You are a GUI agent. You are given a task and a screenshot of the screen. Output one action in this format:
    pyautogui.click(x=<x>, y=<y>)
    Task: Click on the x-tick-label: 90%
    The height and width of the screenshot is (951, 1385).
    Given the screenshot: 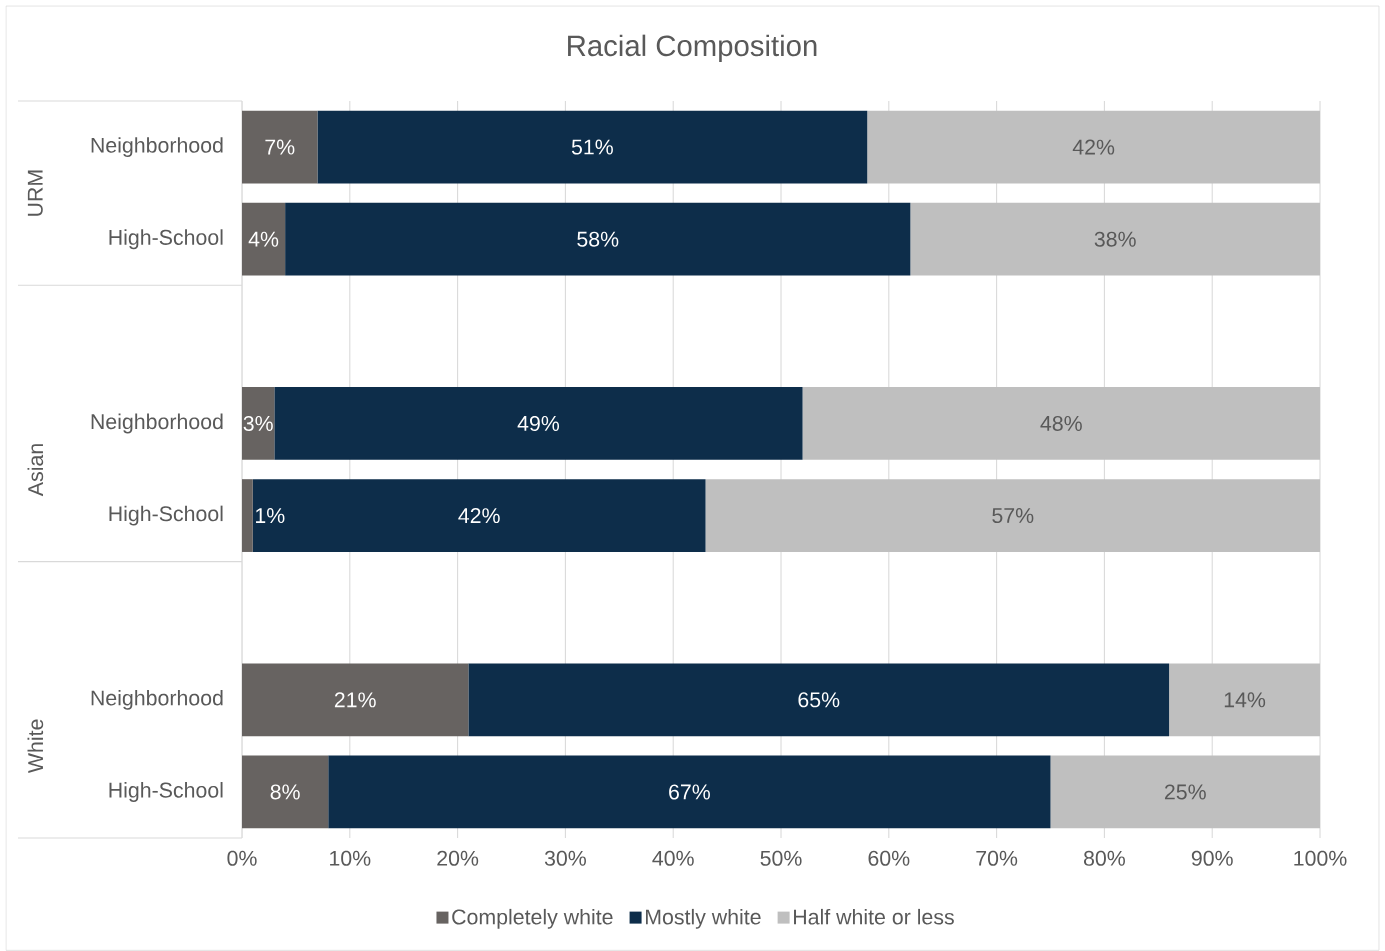 What is the action you would take?
    pyautogui.click(x=1212, y=858)
    